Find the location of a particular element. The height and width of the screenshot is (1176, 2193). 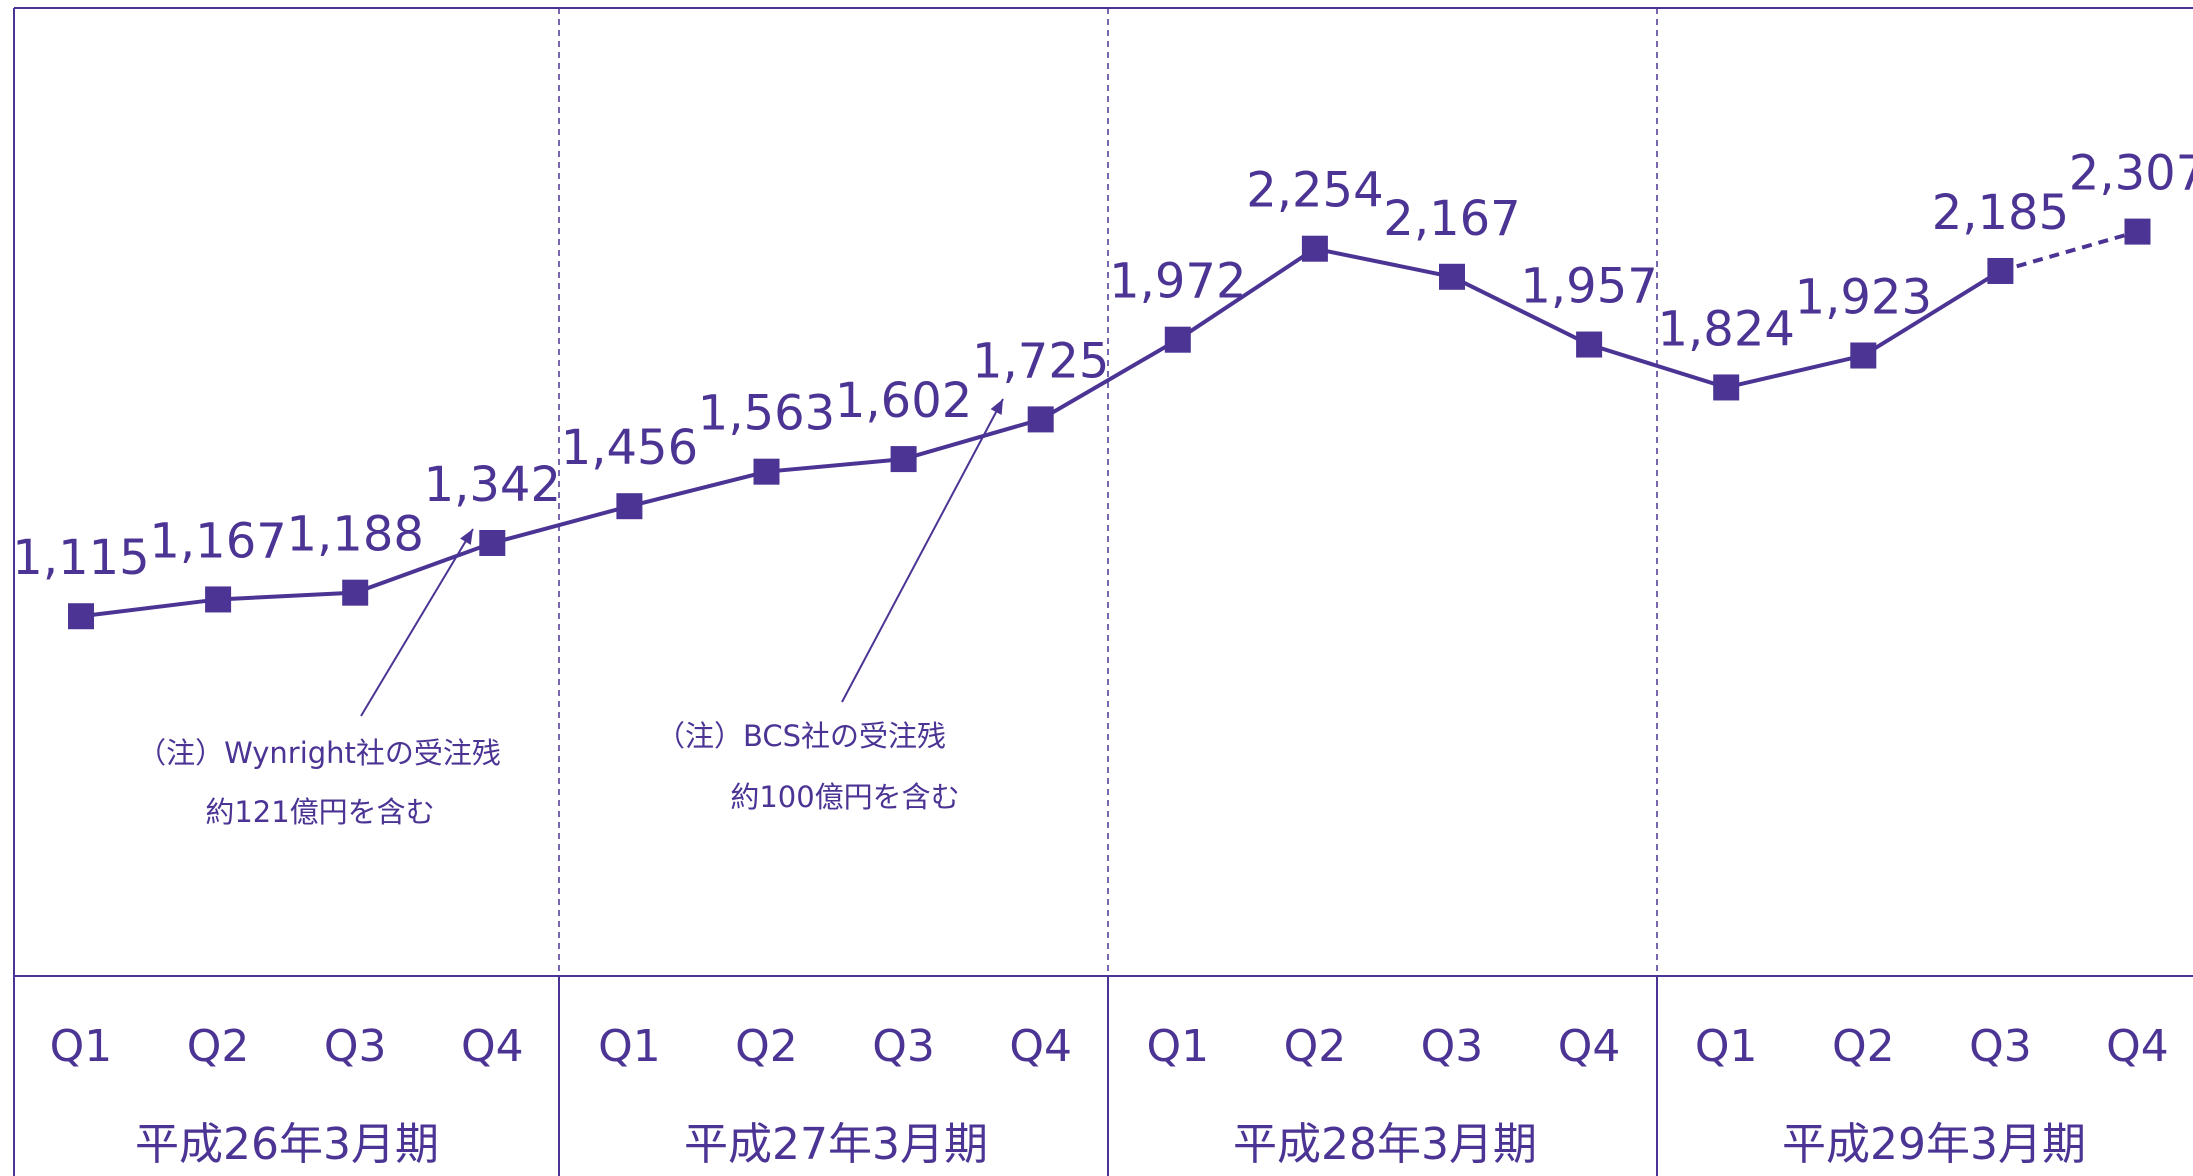

annotation-text: 約121億円を含む is located at coordinates (319, 812).